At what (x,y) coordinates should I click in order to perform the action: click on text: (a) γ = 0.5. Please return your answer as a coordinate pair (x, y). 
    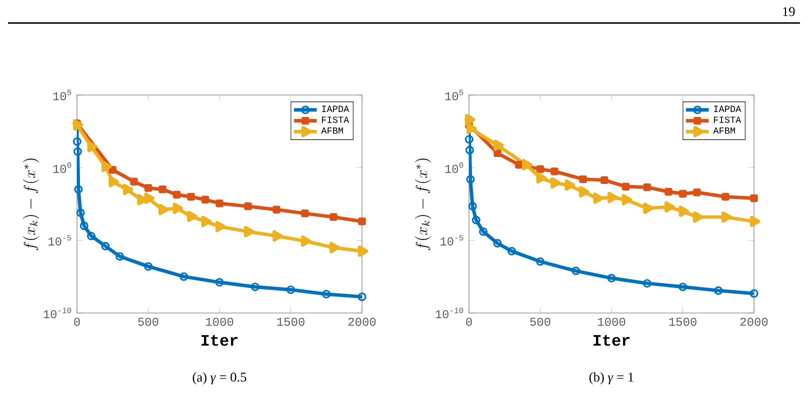
    Looking at the image, I should click on (219, 378).